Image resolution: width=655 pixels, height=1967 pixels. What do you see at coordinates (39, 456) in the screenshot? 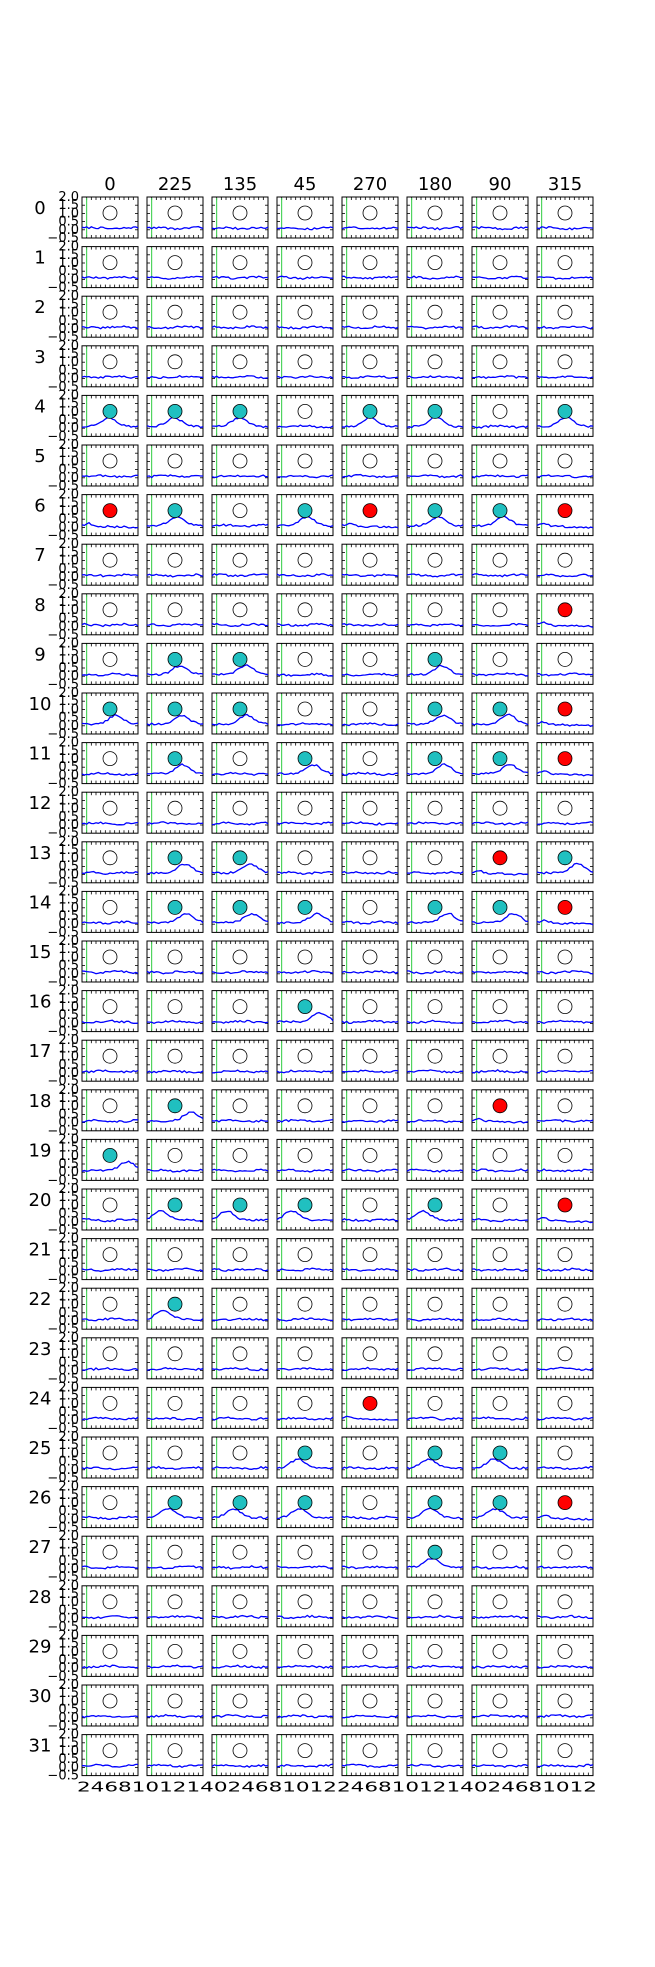
I see `row-label-5: 5` at bounding box center [39, 456].